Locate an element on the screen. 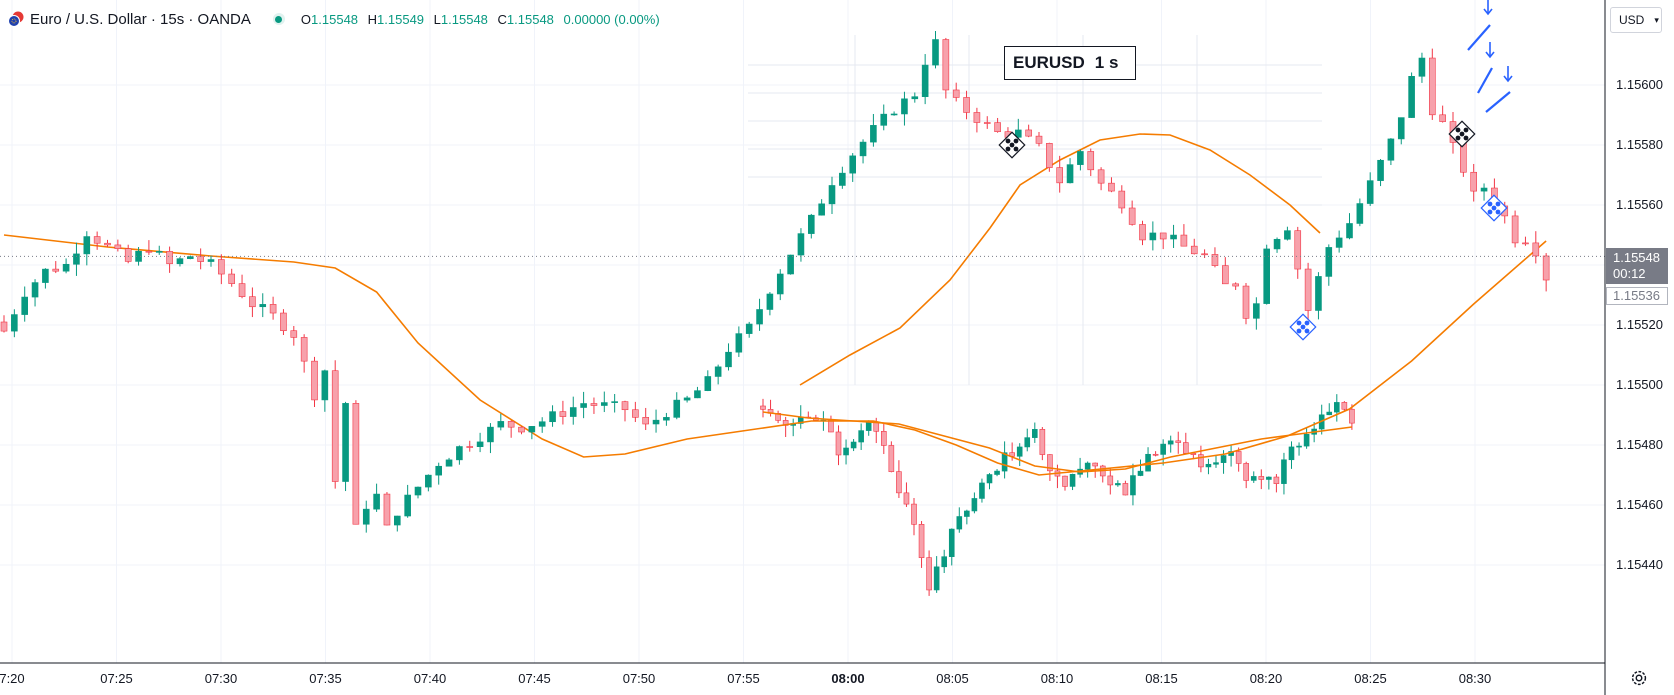 Image resolution: width=1674 pixels, height=695 pixels. price-tick-label: 1.15580 is located at coordinates (1639, 144).